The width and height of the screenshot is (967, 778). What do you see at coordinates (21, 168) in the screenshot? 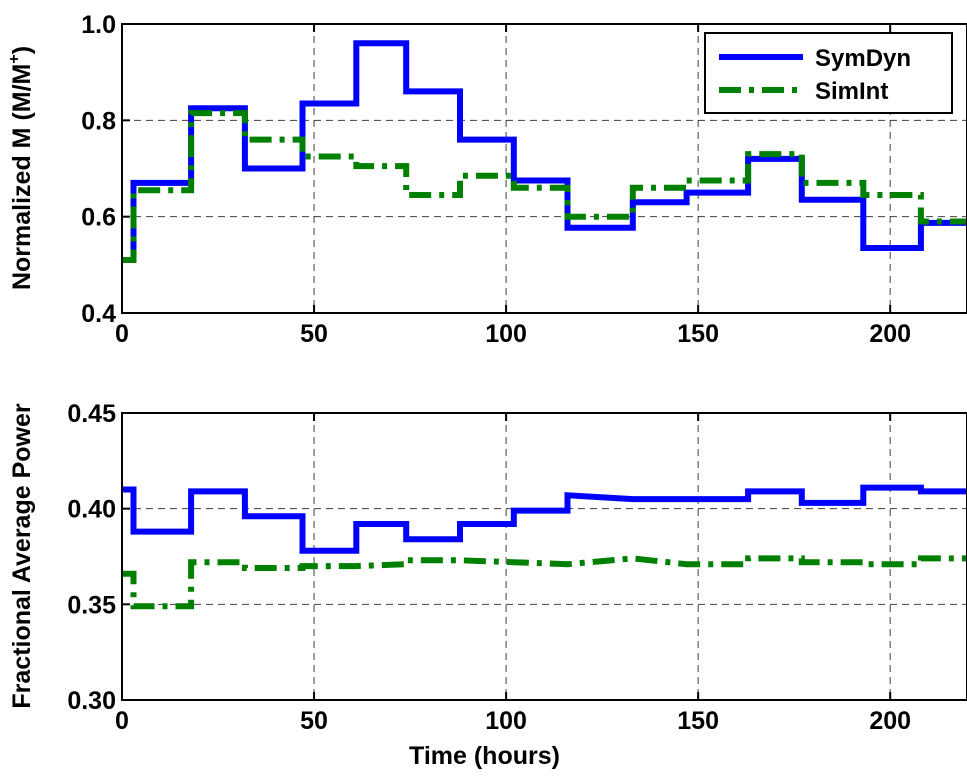
I see `y-axis-label: Normalized M (M/M+)` at bounding box center [21, 168].